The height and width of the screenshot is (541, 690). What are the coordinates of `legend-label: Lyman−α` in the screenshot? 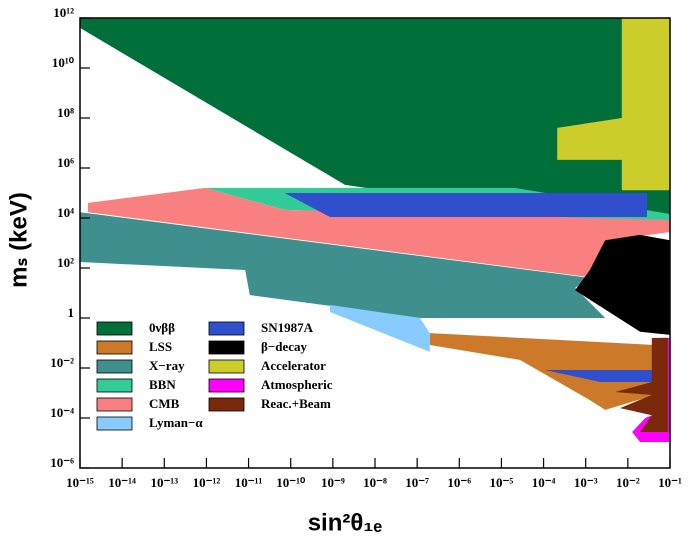 It's located at (176, 422).